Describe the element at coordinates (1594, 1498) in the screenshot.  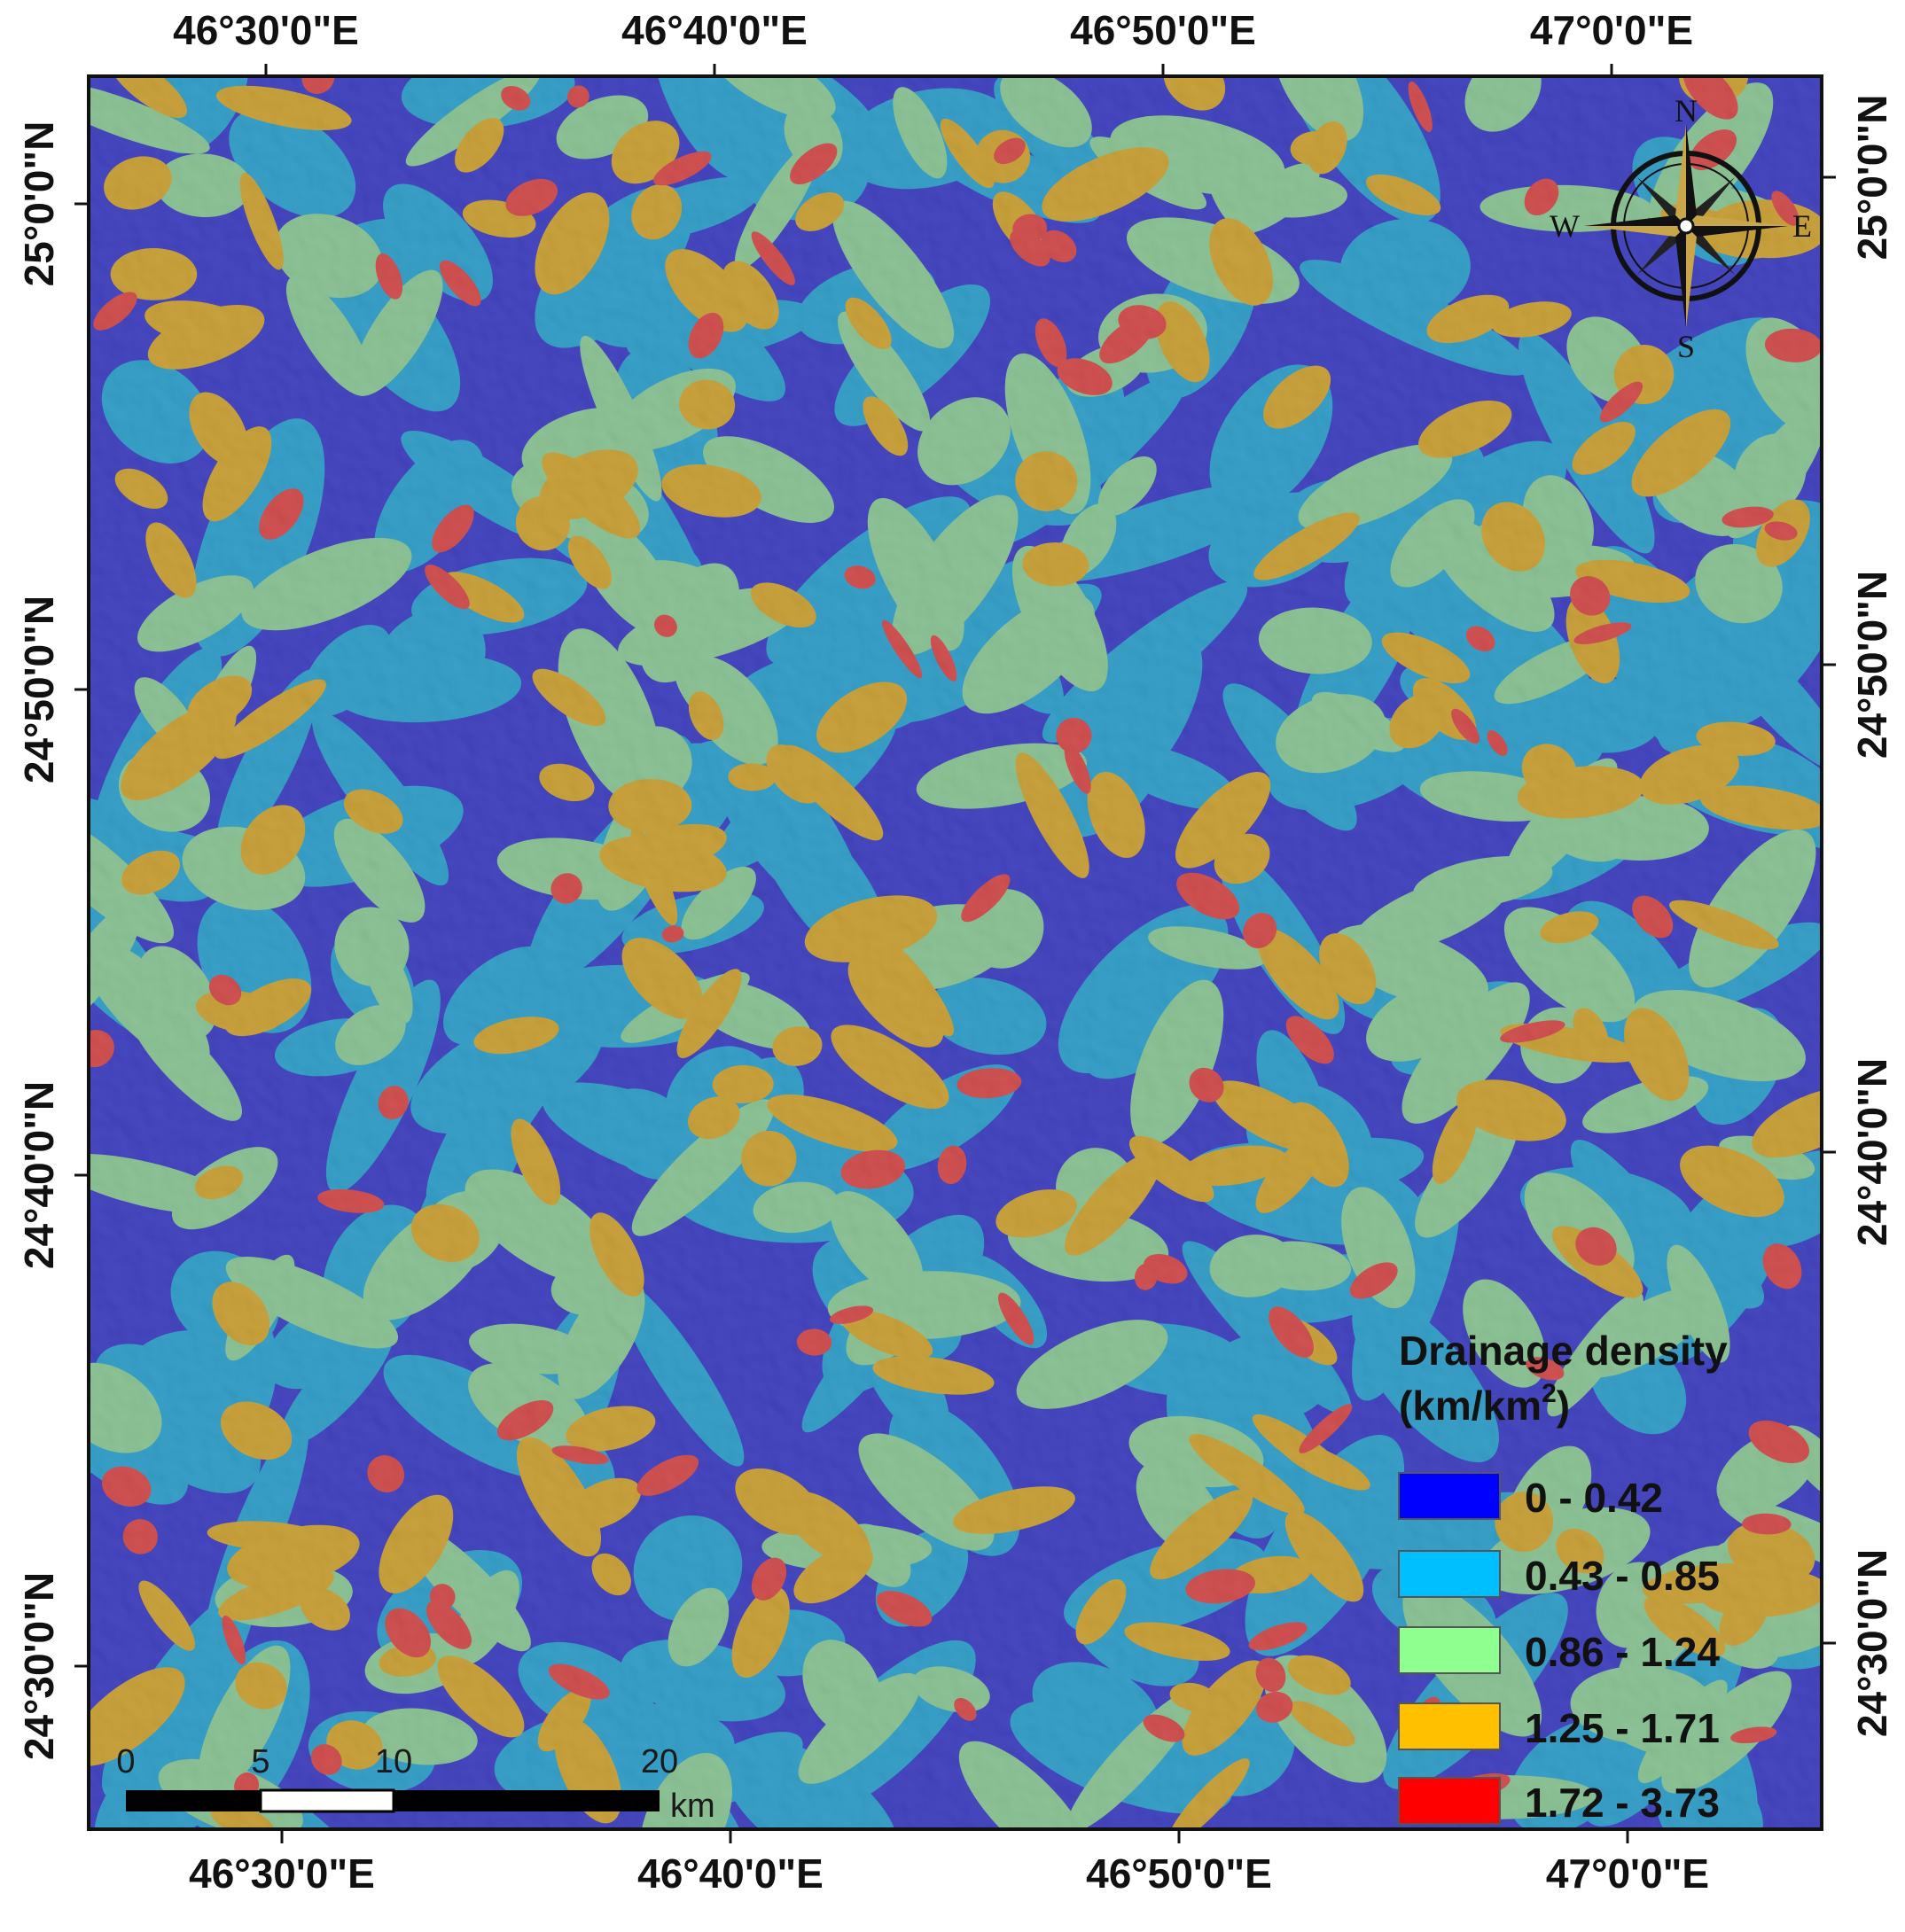
I see `legend-label-1: 0 - 0.42` at that location.